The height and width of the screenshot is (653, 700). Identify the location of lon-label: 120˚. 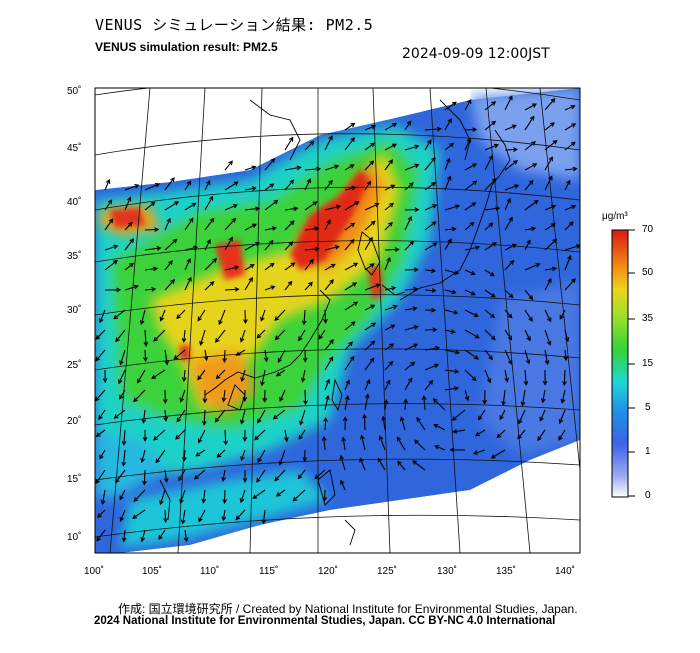
(328, 571).